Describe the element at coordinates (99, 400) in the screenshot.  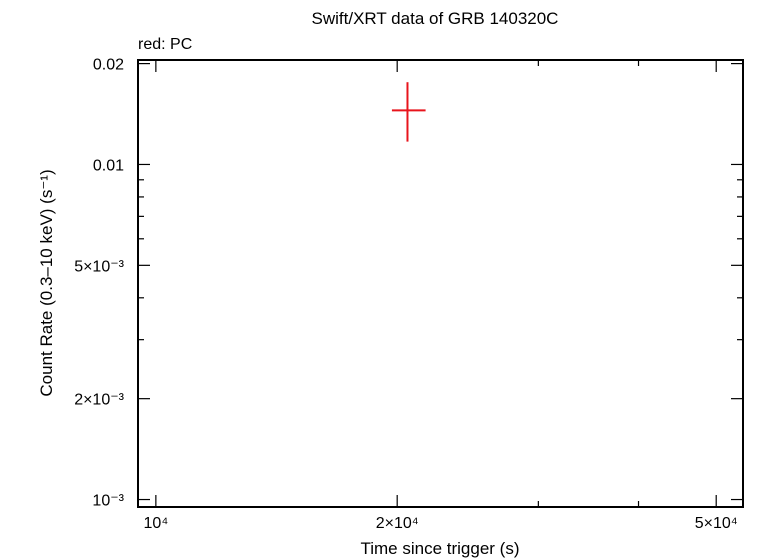
I see `y-tick-label: 2×10⁻³` at that location.